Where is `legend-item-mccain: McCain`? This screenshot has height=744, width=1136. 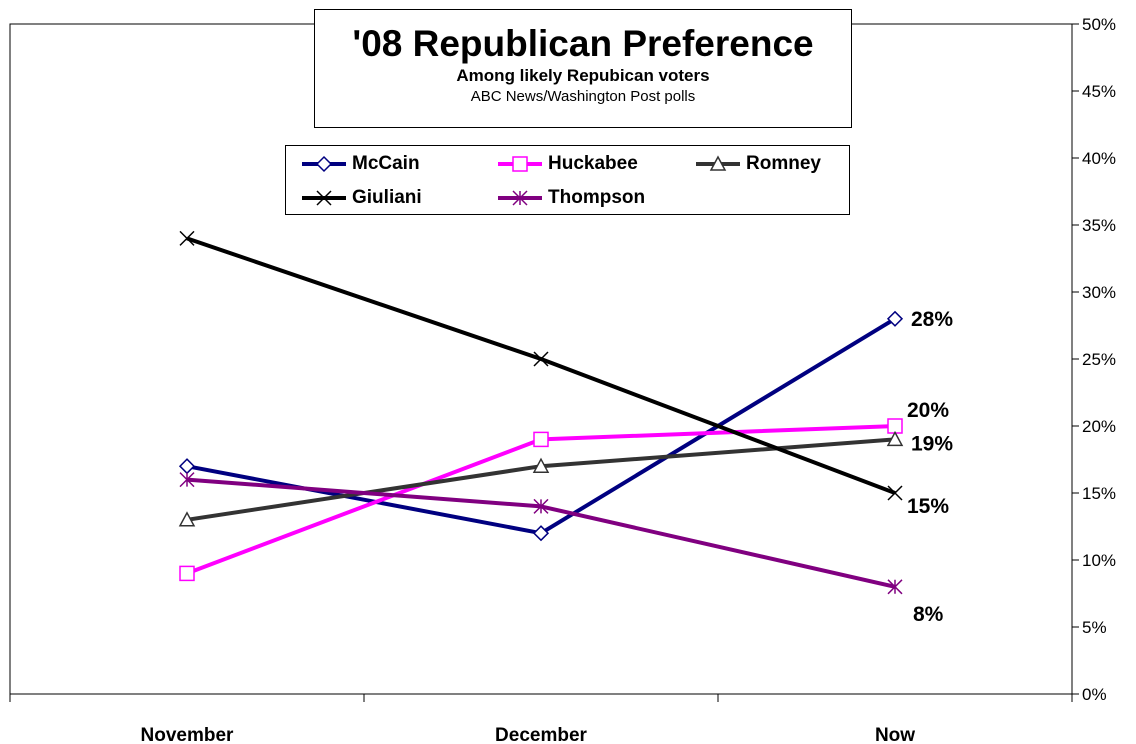
legend-item-mccain: McCain is located at coordinates (360, 164).